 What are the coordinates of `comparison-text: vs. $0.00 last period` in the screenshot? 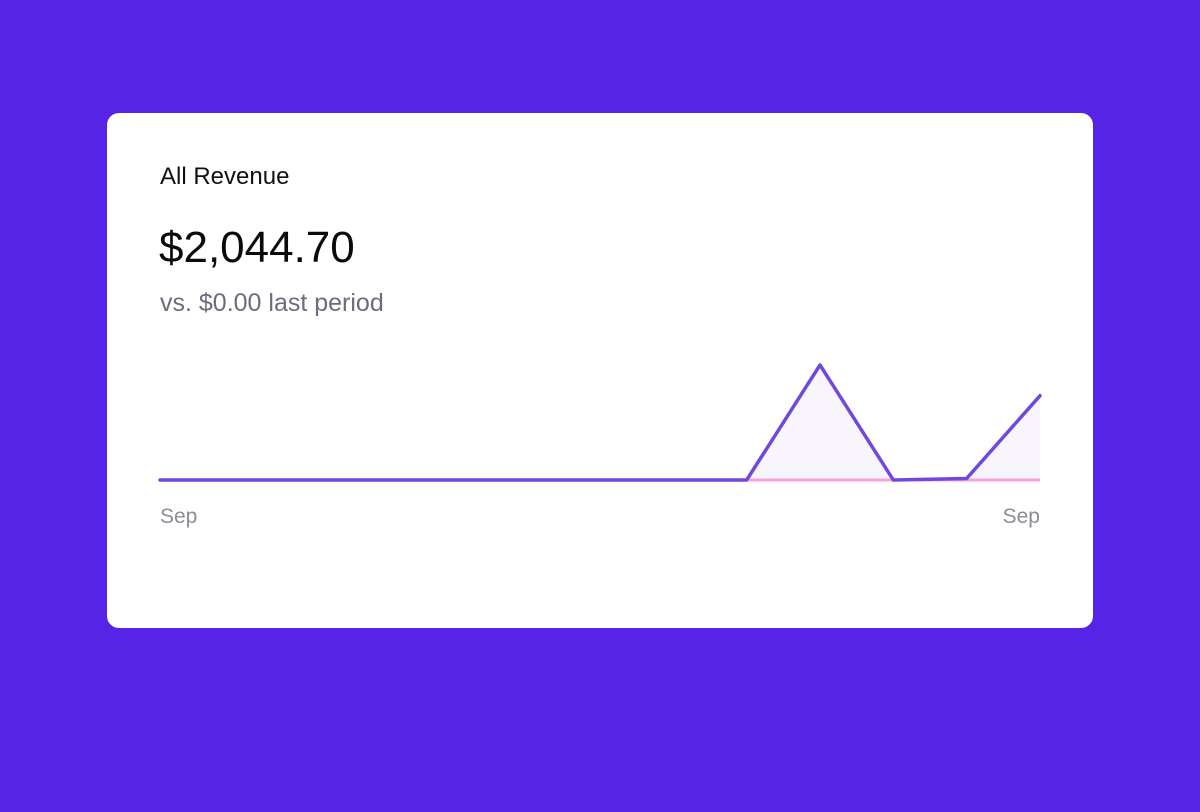 It's located at (272, 303).